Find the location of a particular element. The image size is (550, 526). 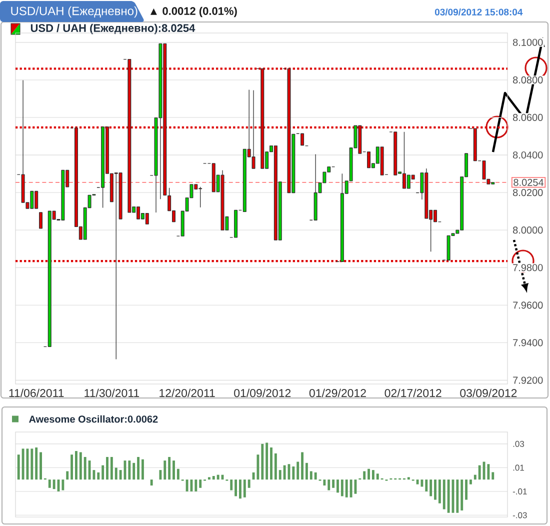

x-tick-label: 03/09/2012 is located at coordinates (488, 393).